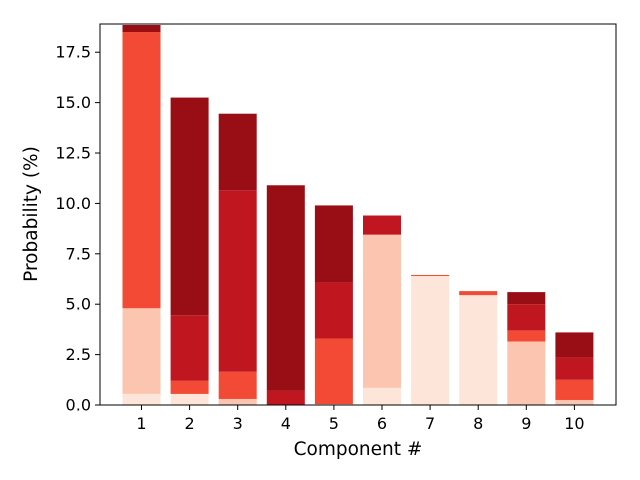 The width and height of the screenshot is (640, 480). I want to click on x-tick-label: 2, so click(190, 423).